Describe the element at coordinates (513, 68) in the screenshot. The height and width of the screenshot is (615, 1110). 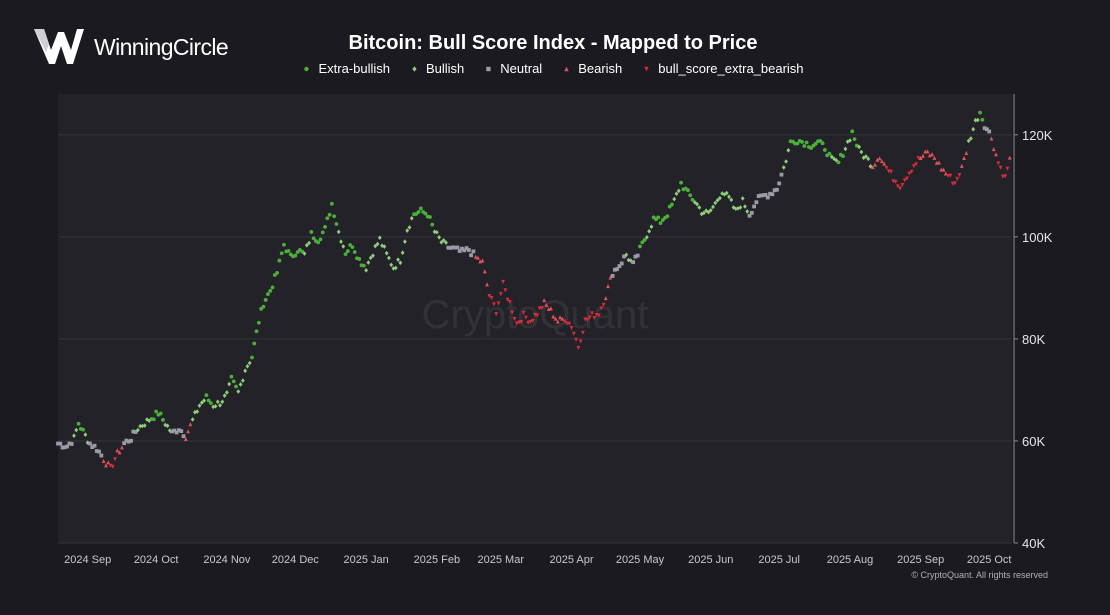
I see `legend-item-neutral: Neutral` at that location.